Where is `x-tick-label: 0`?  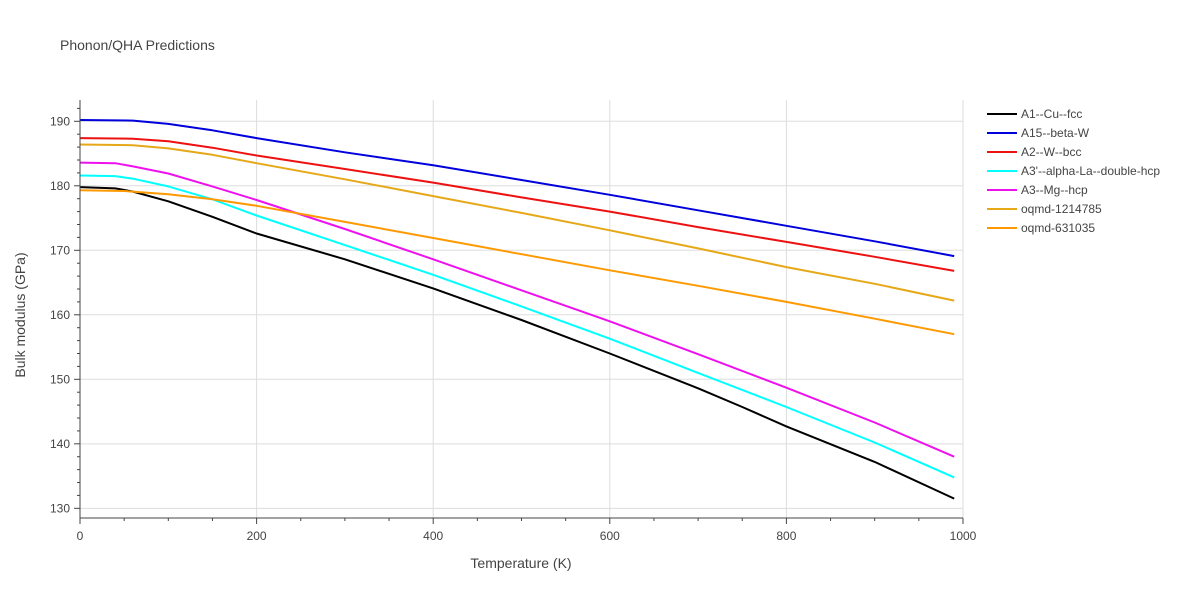 x-tick-label: 0 is located at coordinates (80, 536).